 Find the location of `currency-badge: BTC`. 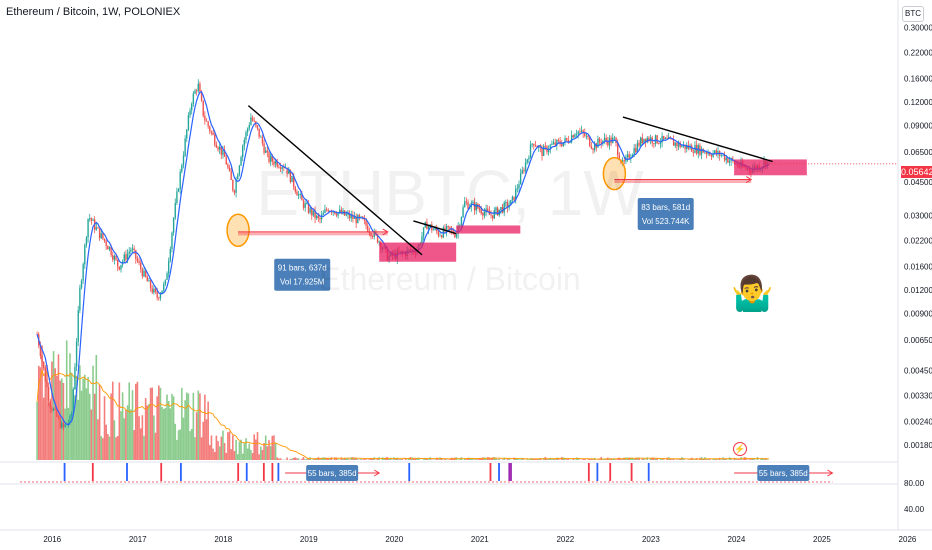

currency-badge: BTC is located at coordinates (913, 14).